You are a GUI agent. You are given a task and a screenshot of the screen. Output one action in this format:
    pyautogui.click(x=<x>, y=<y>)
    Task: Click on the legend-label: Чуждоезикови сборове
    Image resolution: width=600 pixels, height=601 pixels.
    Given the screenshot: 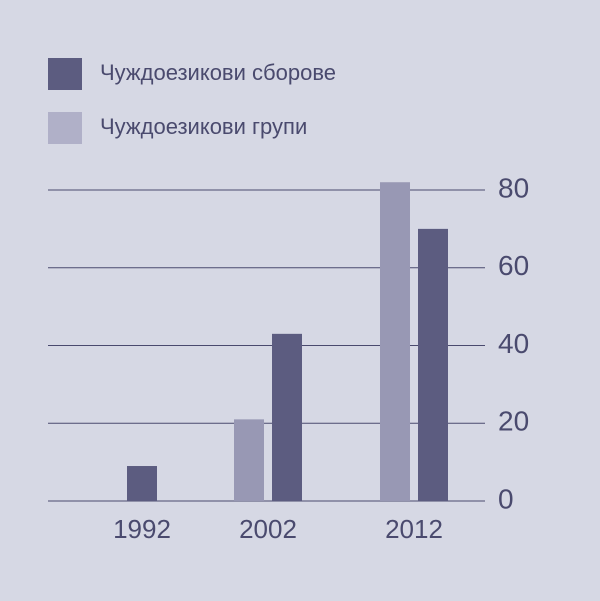 What is the action you would take?
    pyautogui.click(x=218, y=72)
    